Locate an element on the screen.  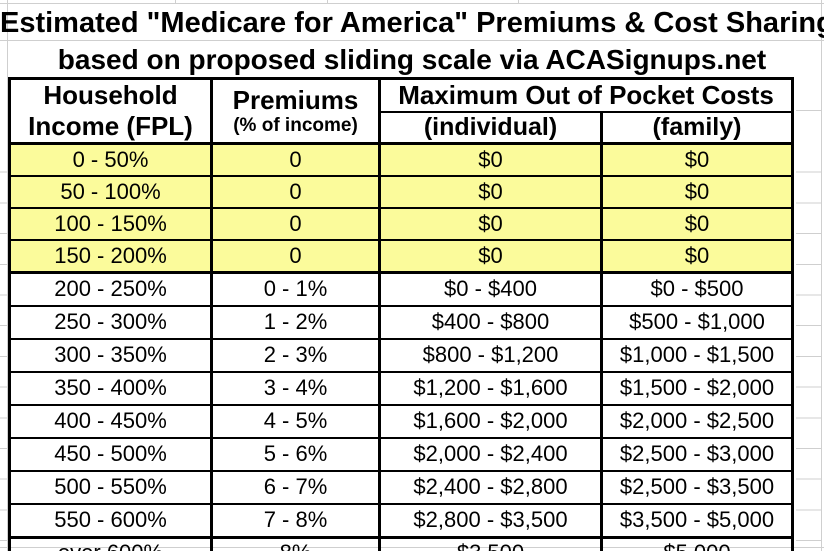
cell-income: 0 - 50% is located at coordinates (110, 159).